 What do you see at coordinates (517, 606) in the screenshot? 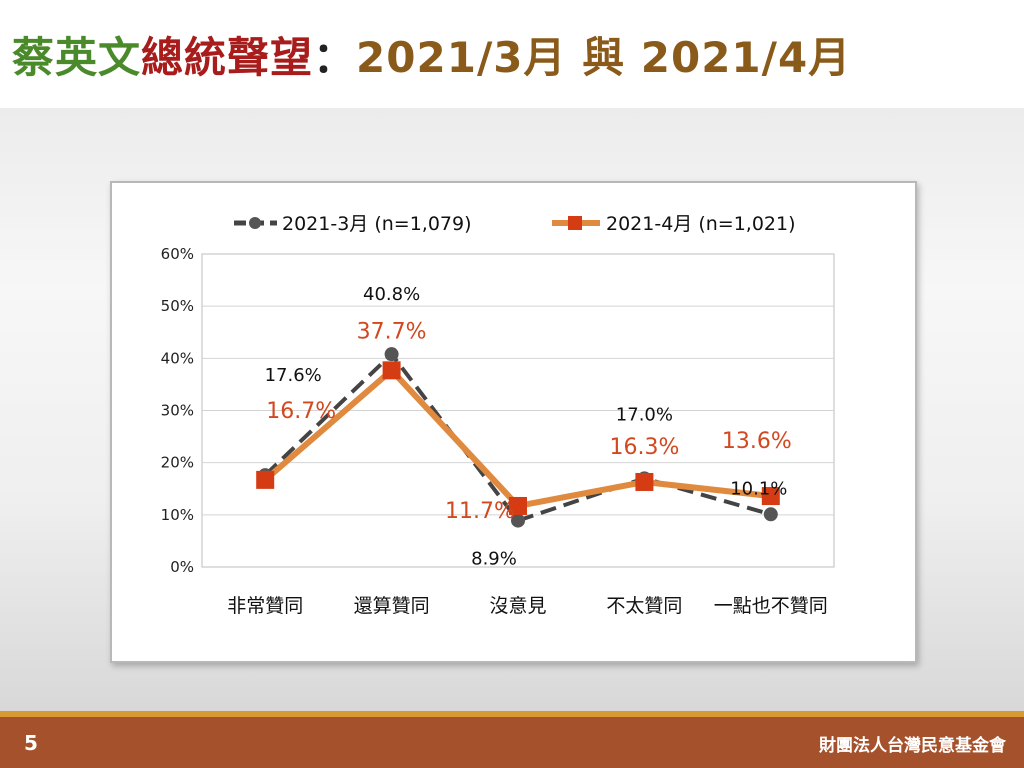
I see `x-category-label: 沒意見` at bounding box center [517, 606].